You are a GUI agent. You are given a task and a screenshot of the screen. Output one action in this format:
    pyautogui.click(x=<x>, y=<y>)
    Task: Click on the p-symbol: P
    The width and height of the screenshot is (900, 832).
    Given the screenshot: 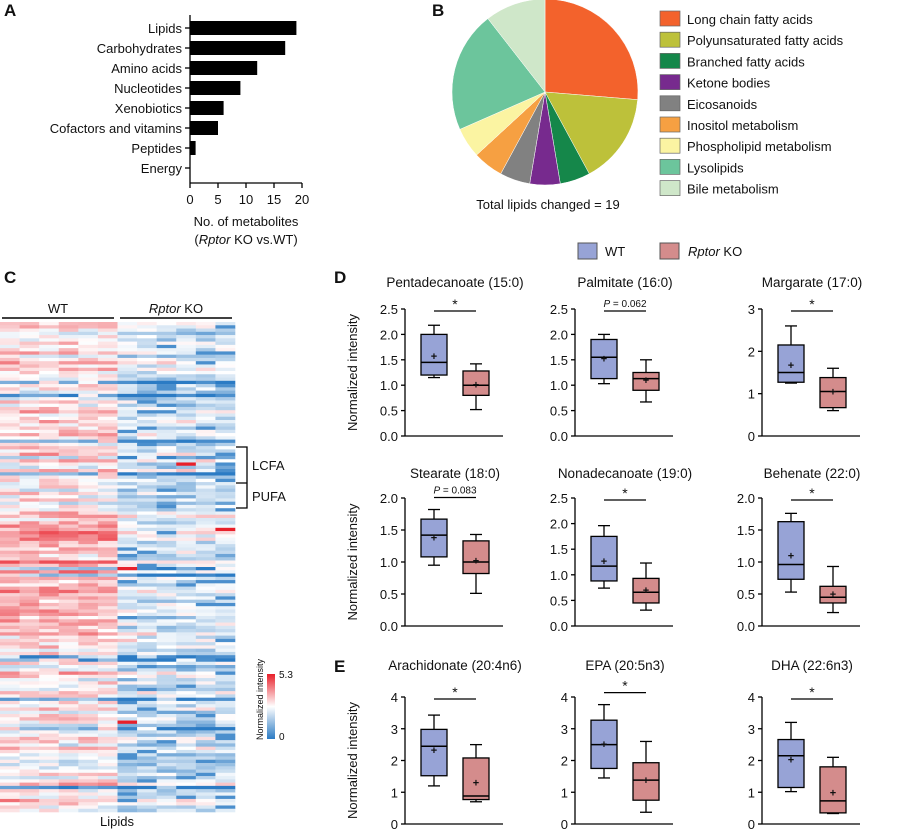 What is the action you would take?
    pyautogui.click(x=436, y=491)
    